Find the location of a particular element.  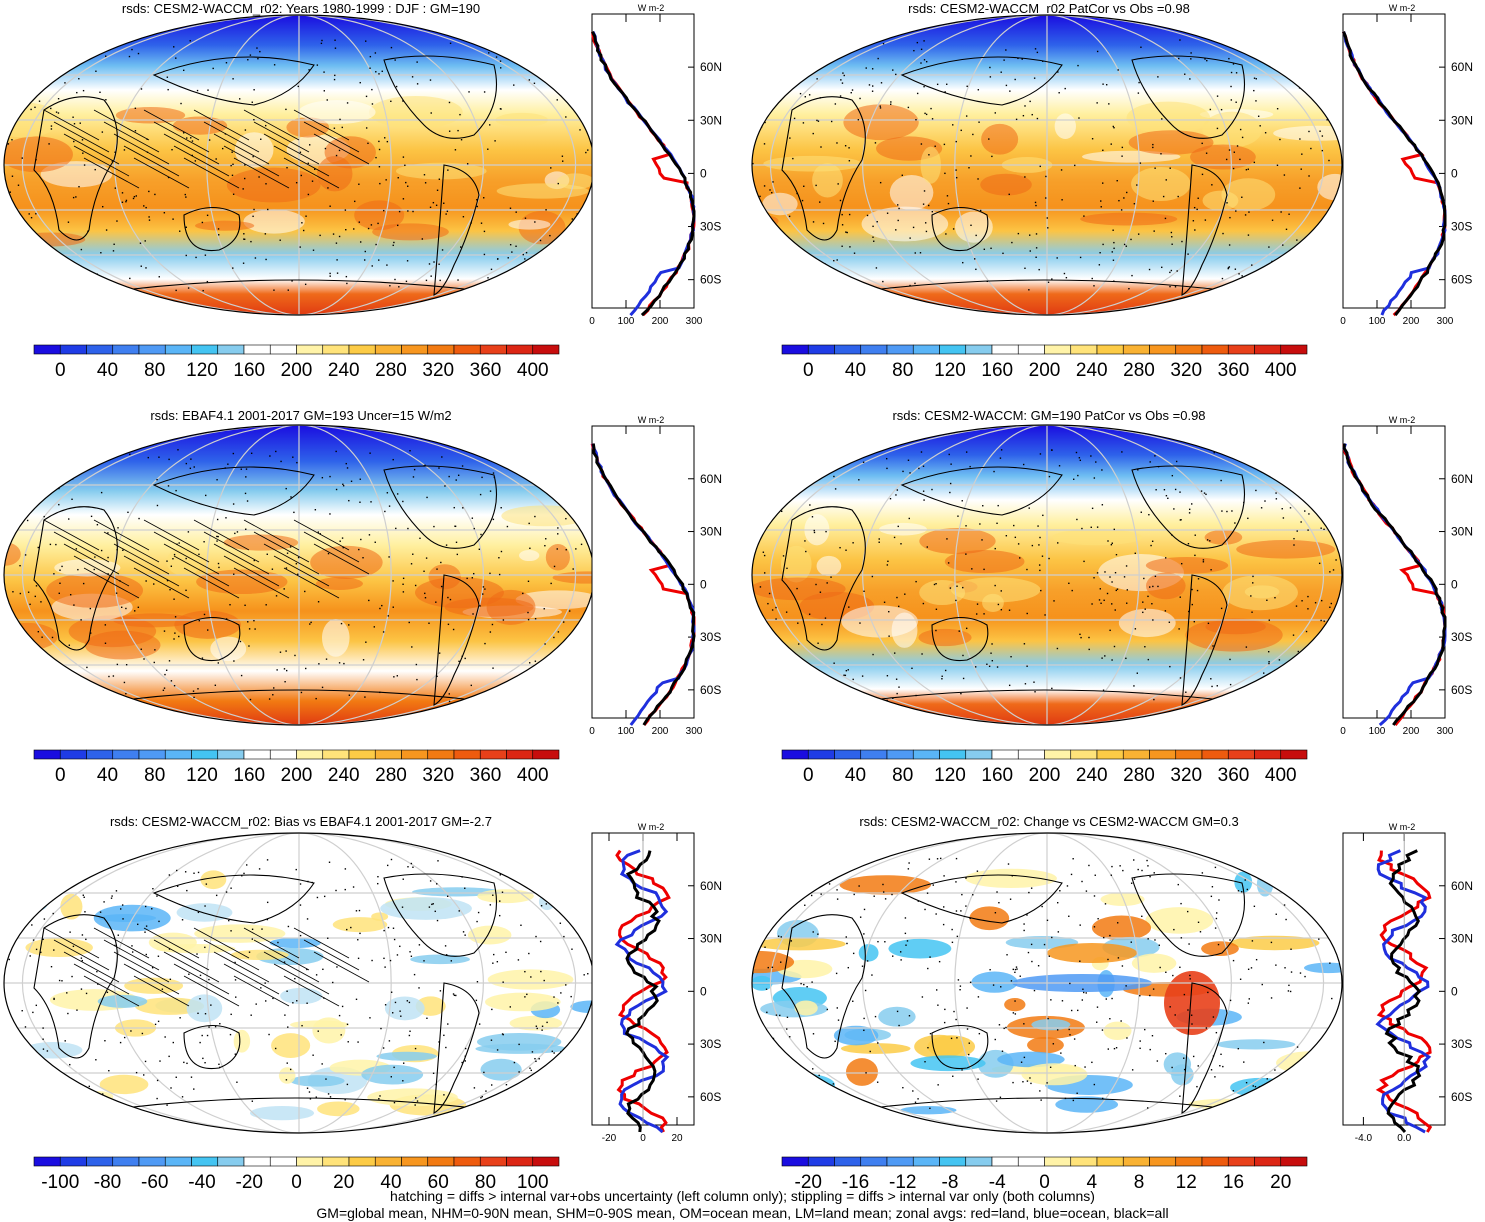

hatch-line is located at coordinates (291, 149).